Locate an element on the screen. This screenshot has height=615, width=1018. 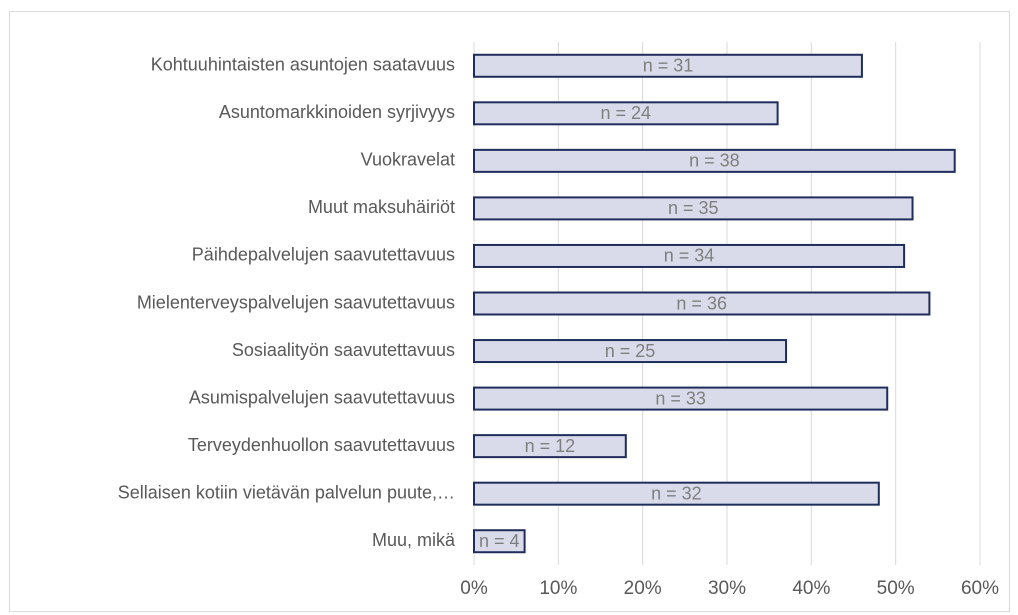
y-tick-label: Kohtuuhintaisten asuntojen saatavuus is located at coordinates (303, 65).